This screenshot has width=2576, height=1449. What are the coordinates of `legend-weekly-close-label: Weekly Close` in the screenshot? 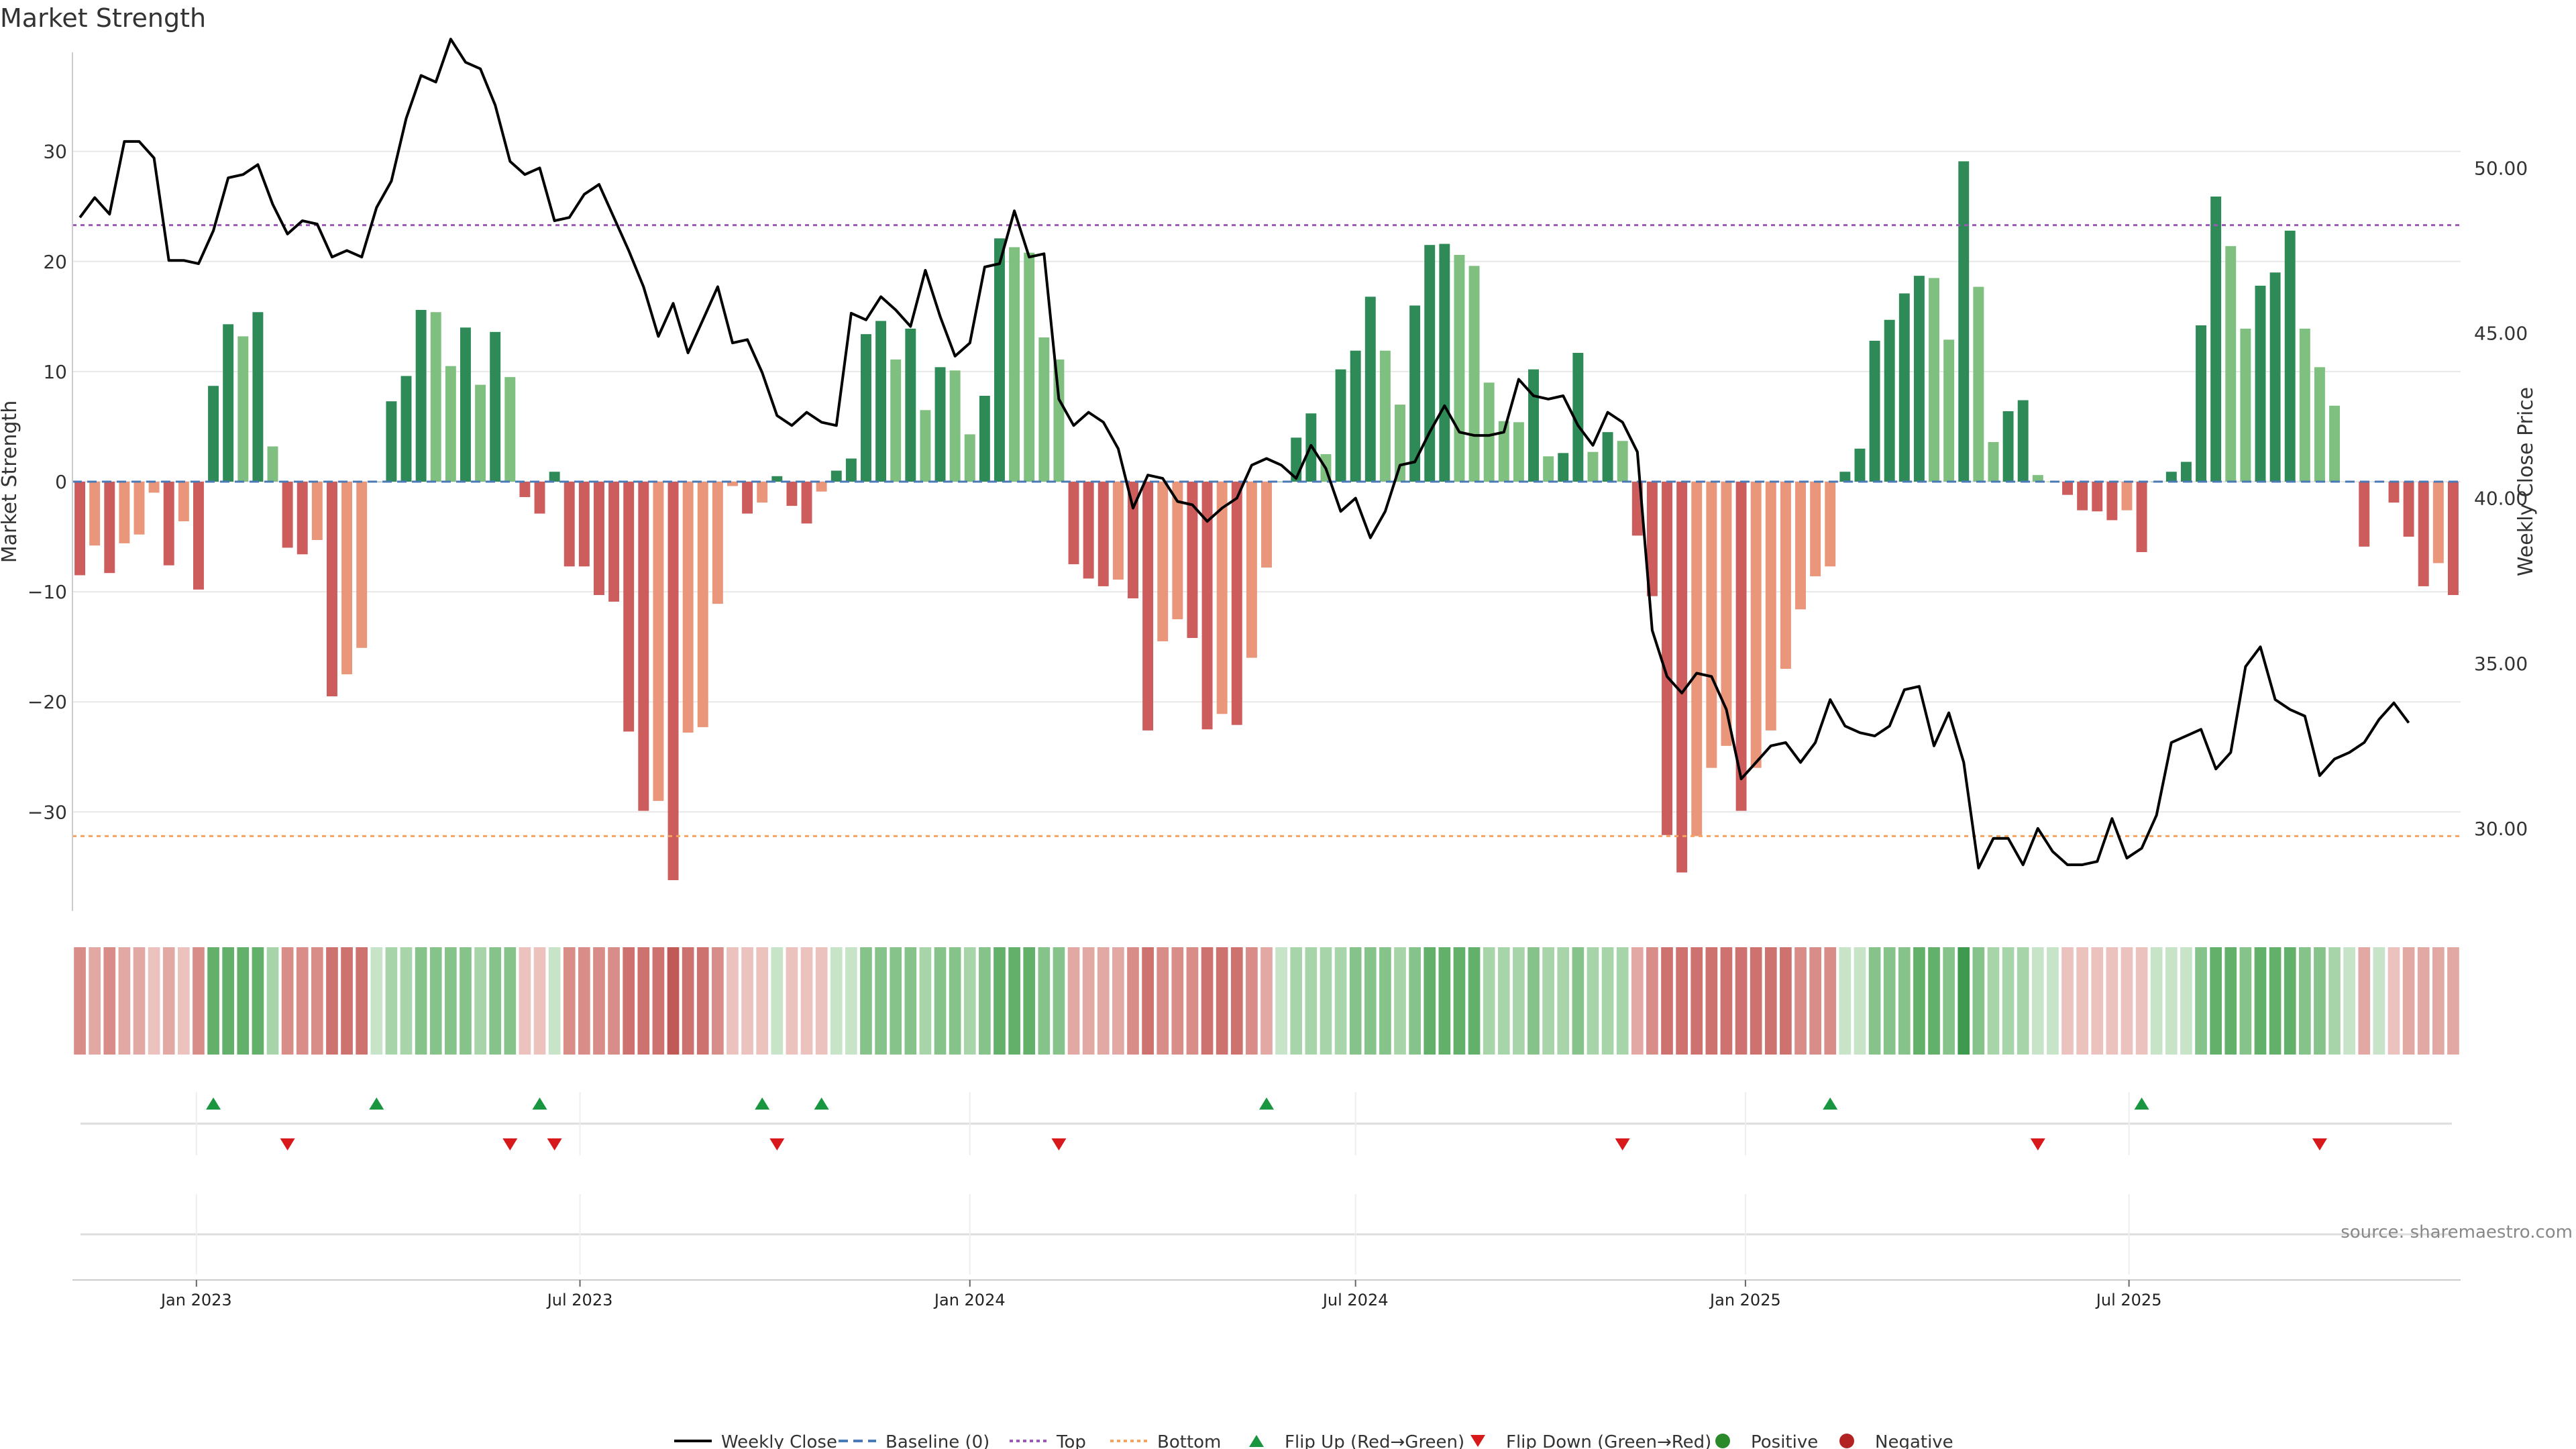 It's located at (779, 1440).